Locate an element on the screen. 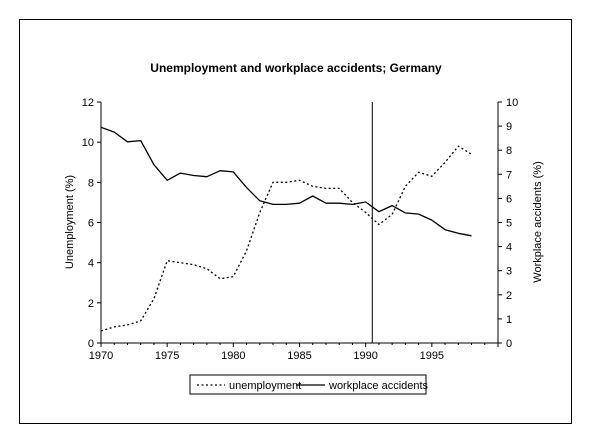 Image resolution: width=592 pixels, height=444 pixels. y-tick-right-label: 8 is located at coordinates (509, 151).